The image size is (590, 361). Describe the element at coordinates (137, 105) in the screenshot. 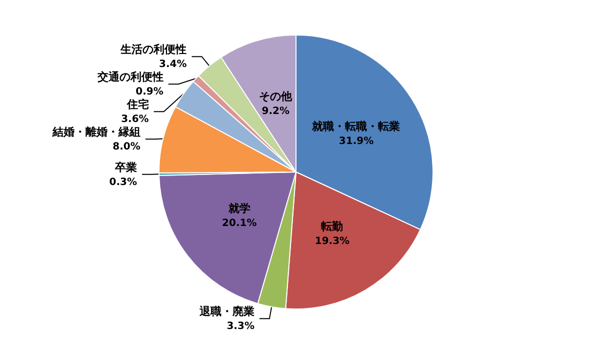

I see `slice-label: 住宅` at that location.